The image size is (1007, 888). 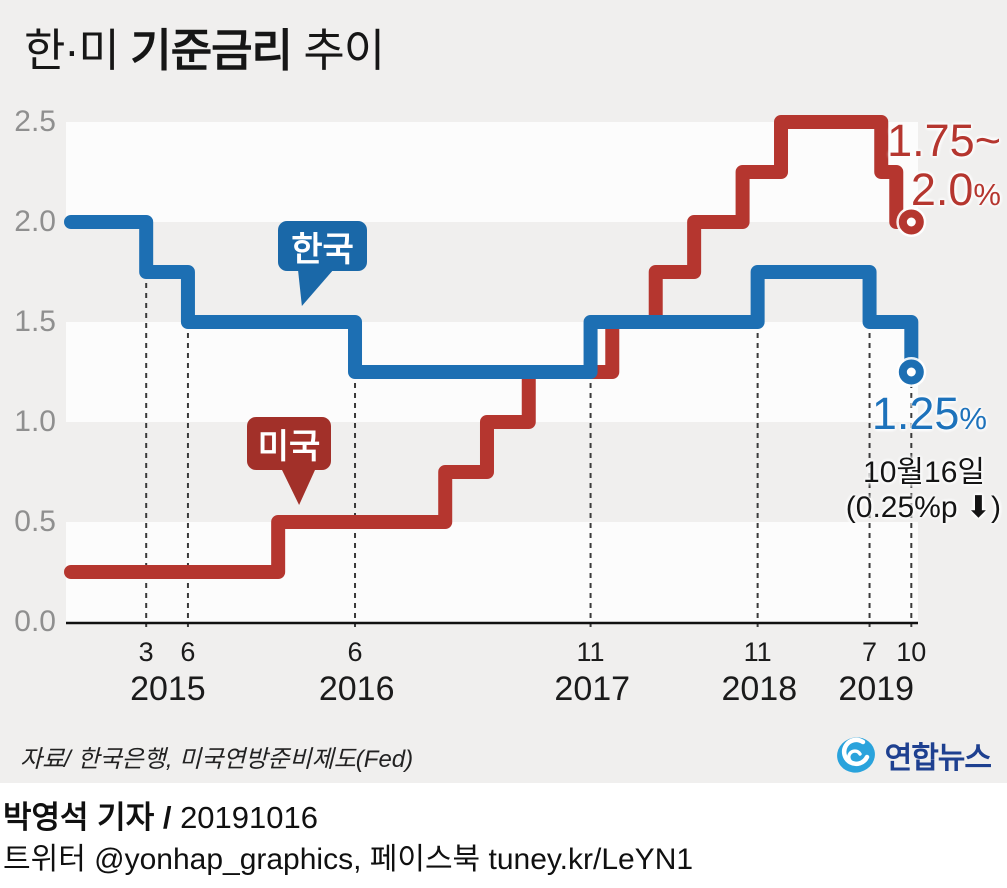 What do you see at coordinates (92, 817) in the screenshot?
I see `byline-reporter: 박영석 기자 /` at bounding box center [92, 817].